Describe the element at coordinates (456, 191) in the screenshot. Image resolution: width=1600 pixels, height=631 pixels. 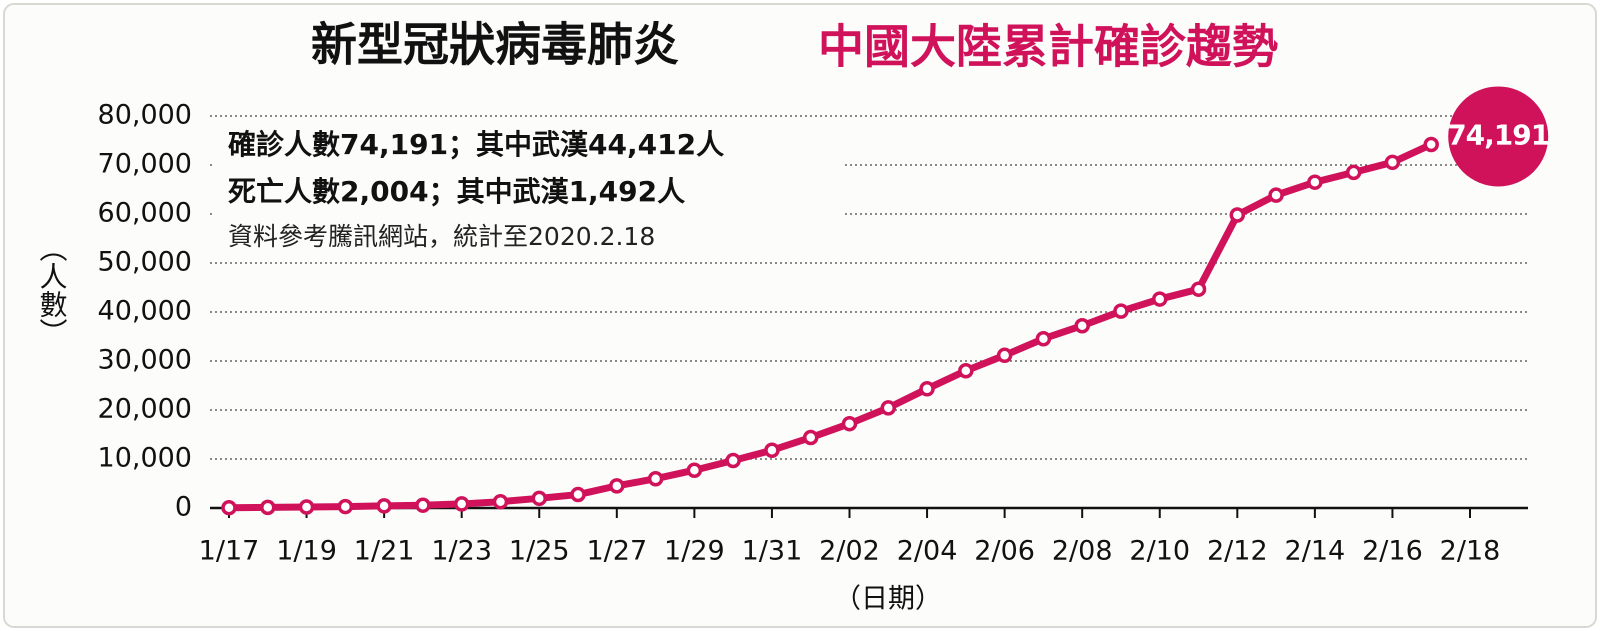
I see `annotation: 死亡人數2,004；其中武漢1,492人` at that location.